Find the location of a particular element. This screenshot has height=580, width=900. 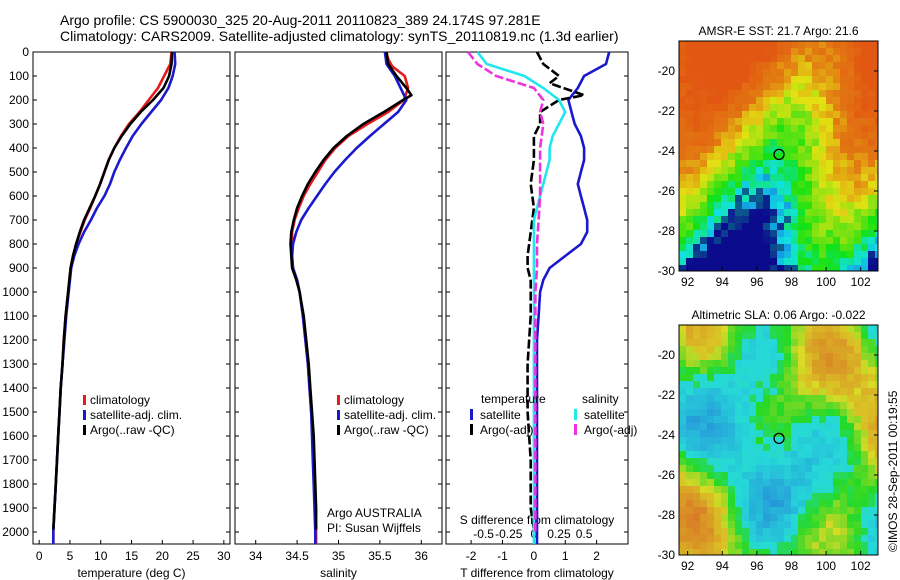

top-tick-label: 0.25 is located at coordinates (559, 534).